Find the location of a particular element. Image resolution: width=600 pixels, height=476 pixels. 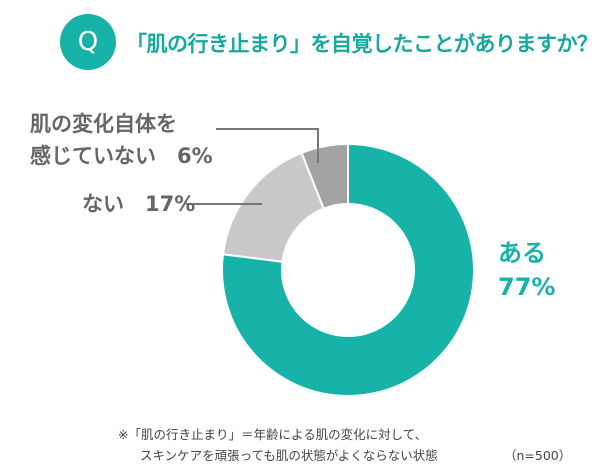

label-no-change-line2: 感じていない 6% is located at coordinates (121, 156).